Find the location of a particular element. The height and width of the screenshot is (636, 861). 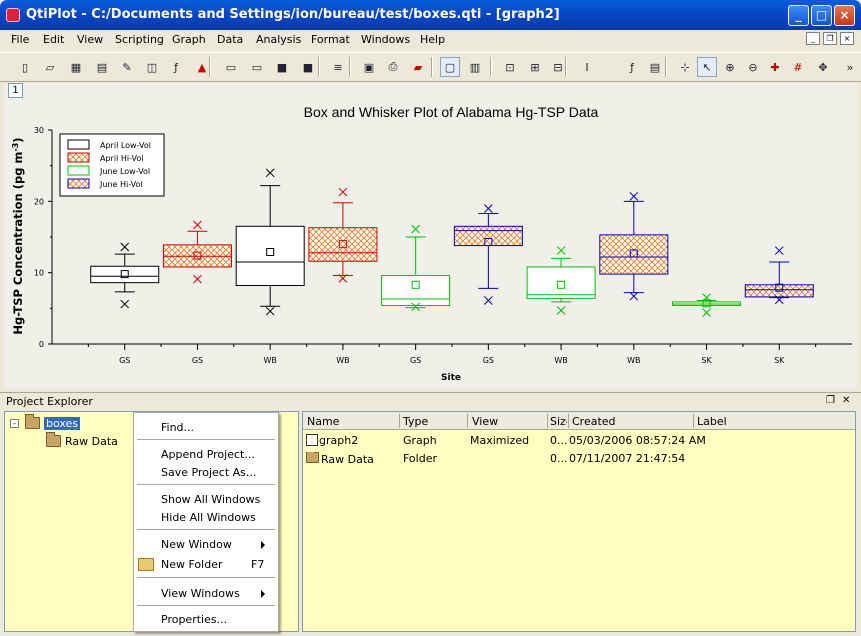

menu-item-hide-all-windows: Hide All Windows is located at coordinates (208, 517).